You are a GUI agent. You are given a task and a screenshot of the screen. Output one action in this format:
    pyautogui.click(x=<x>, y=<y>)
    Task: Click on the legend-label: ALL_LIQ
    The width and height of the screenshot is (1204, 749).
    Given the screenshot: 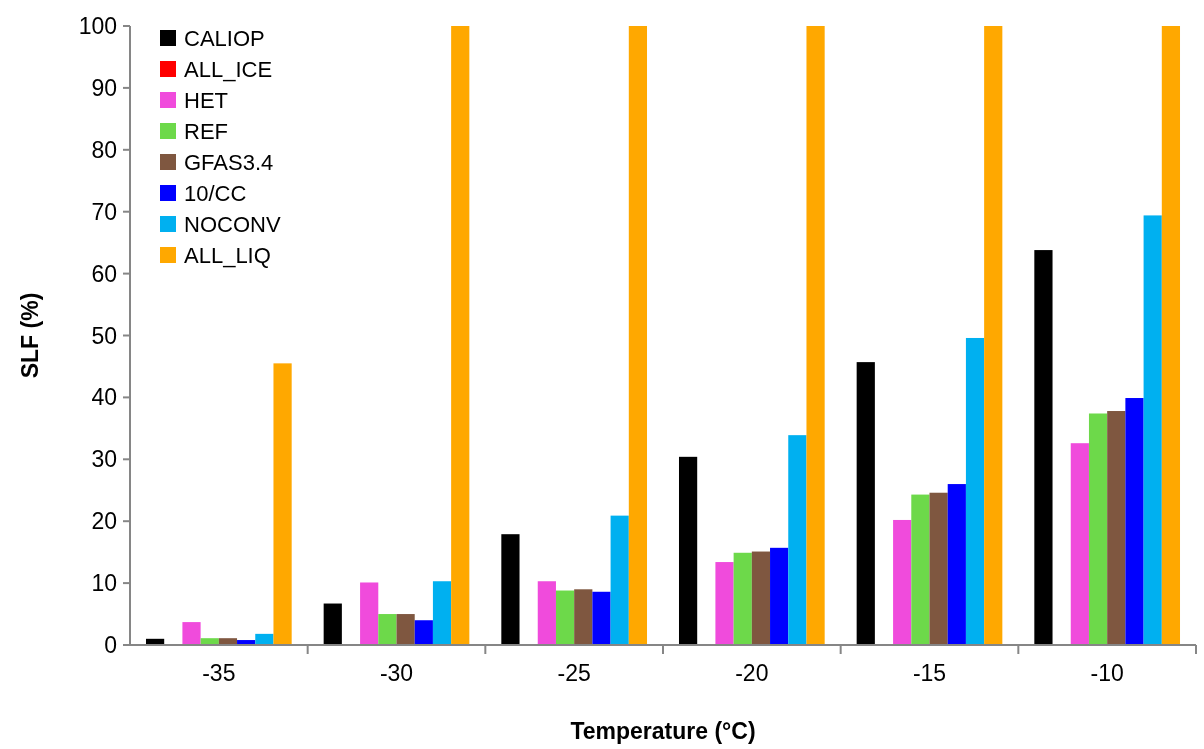 What is the action you would take?
    pyautogui.click(x=227, y=255)
    